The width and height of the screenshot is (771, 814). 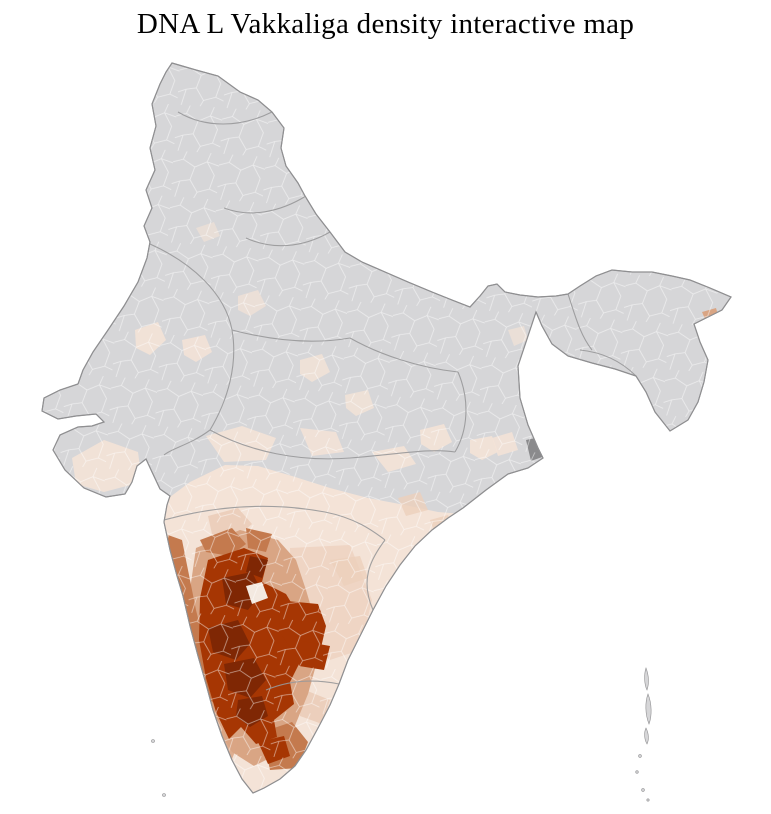 What do you see at coordinates (385, 24) in the screenshot?
I see `page-title: DNA L Vakkaliga density interactive map` at bounding box center [385, 24].